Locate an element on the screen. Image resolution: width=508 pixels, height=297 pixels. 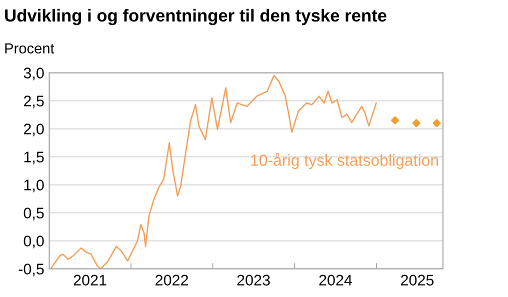
y-tick-label: 0,0 is located at coordinates (34, 242).